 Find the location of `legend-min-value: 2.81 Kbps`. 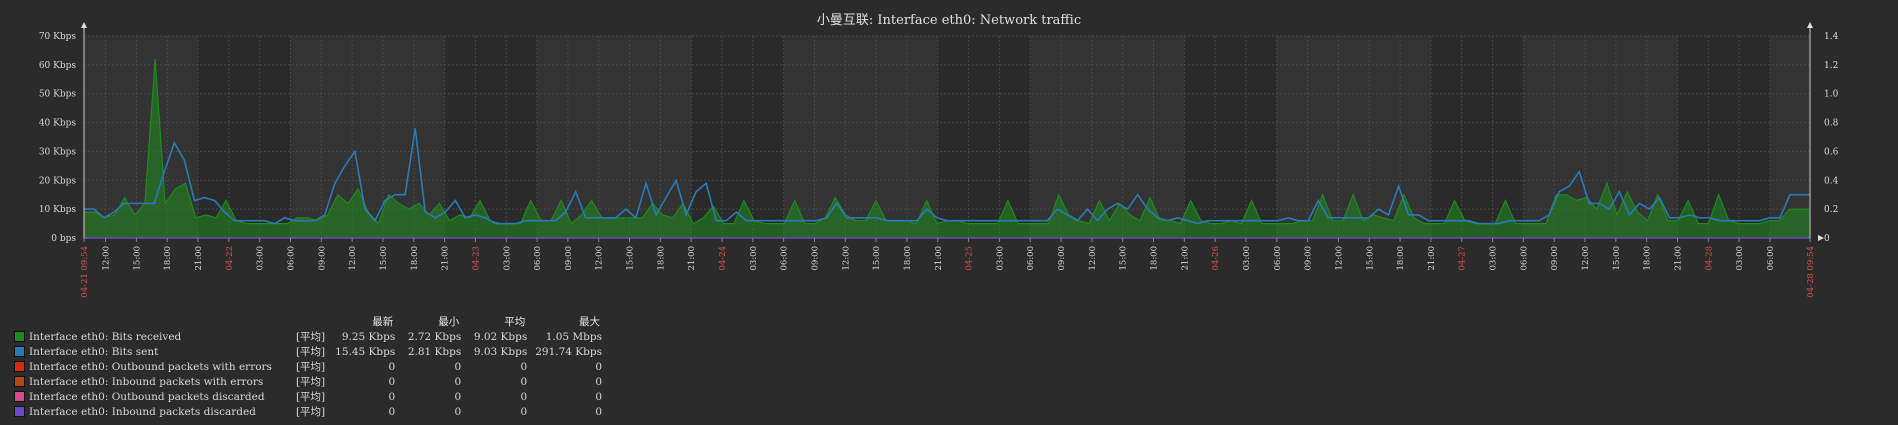

legend-min-value: 2.81 Kbps is located at coordinates (434, 351).